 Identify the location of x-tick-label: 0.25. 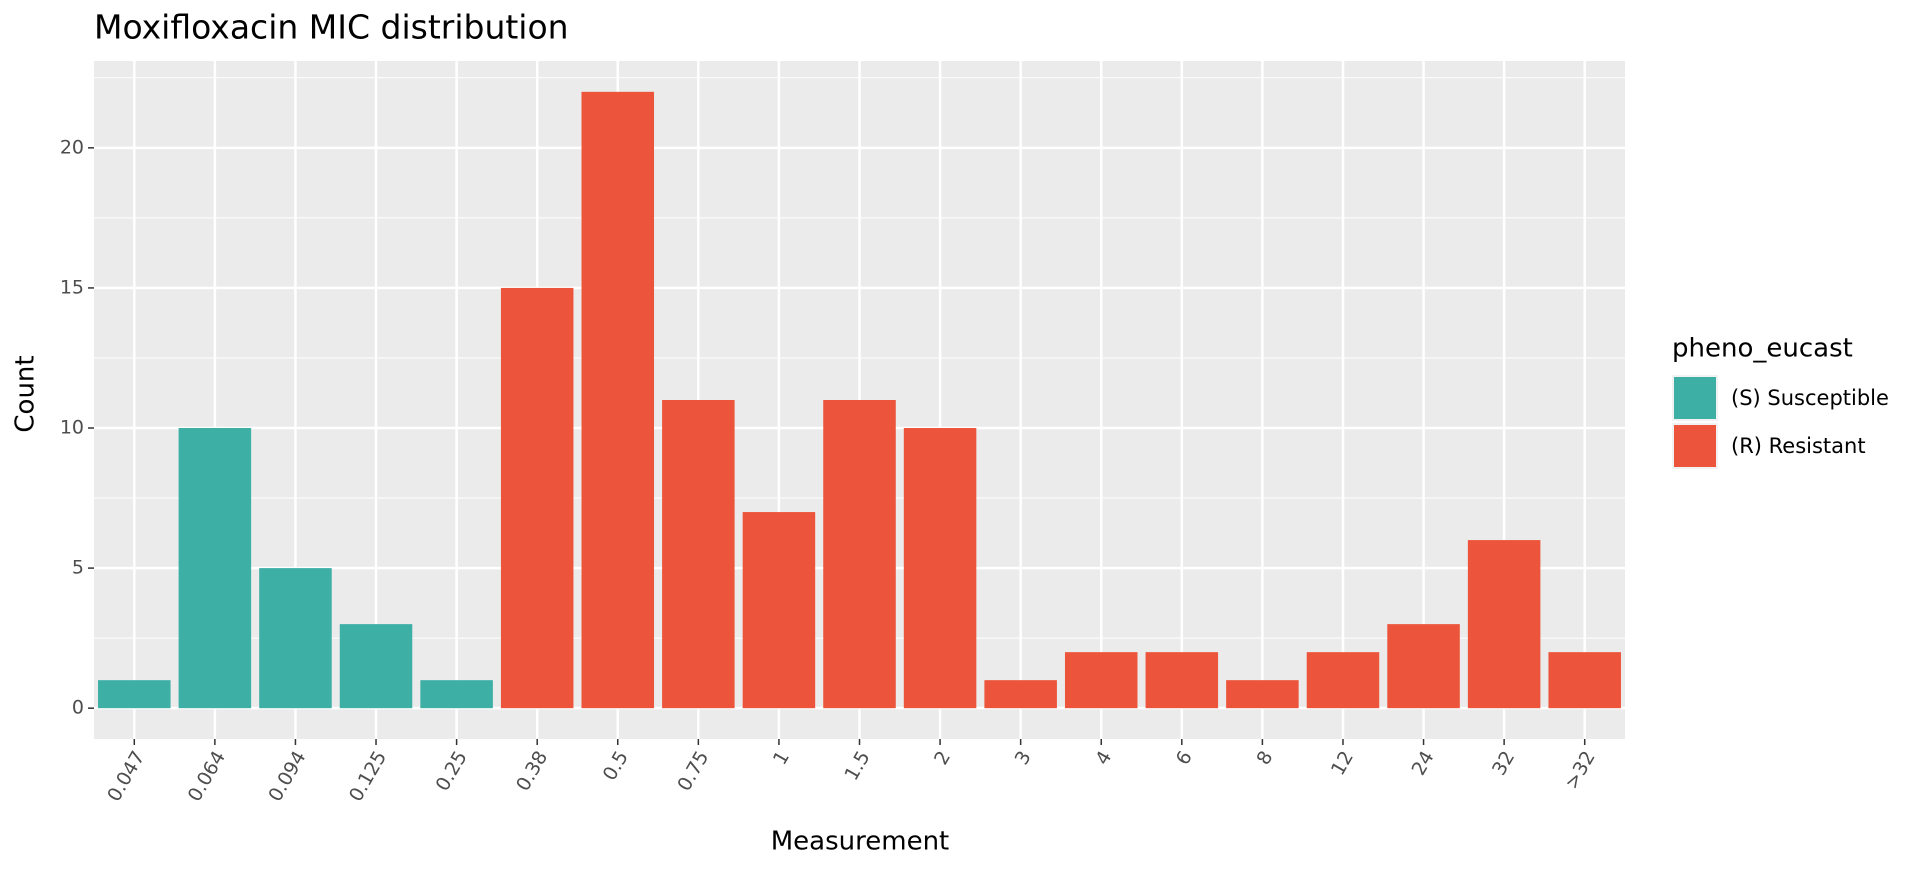
(451, 771).